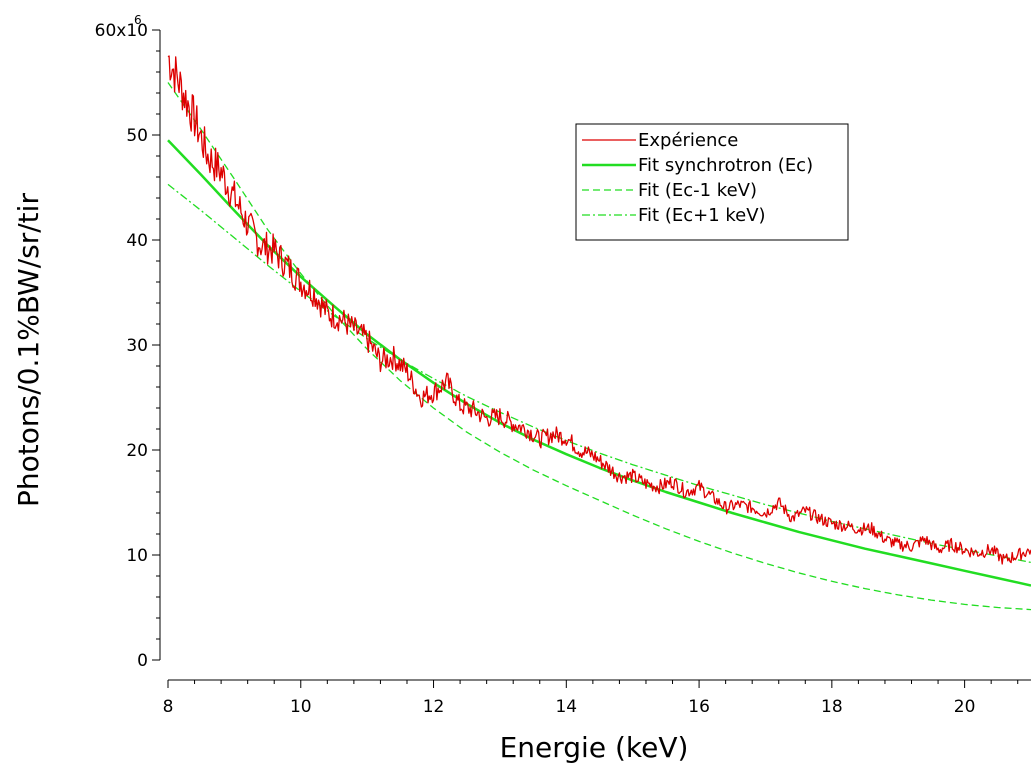 Image resolution: width=1031 pixels, height=771 pixels. Describe the element at coordinates (697, 190) in the screenshot. I see `legend-label: Fit (Ec-1 keV)` at that location.